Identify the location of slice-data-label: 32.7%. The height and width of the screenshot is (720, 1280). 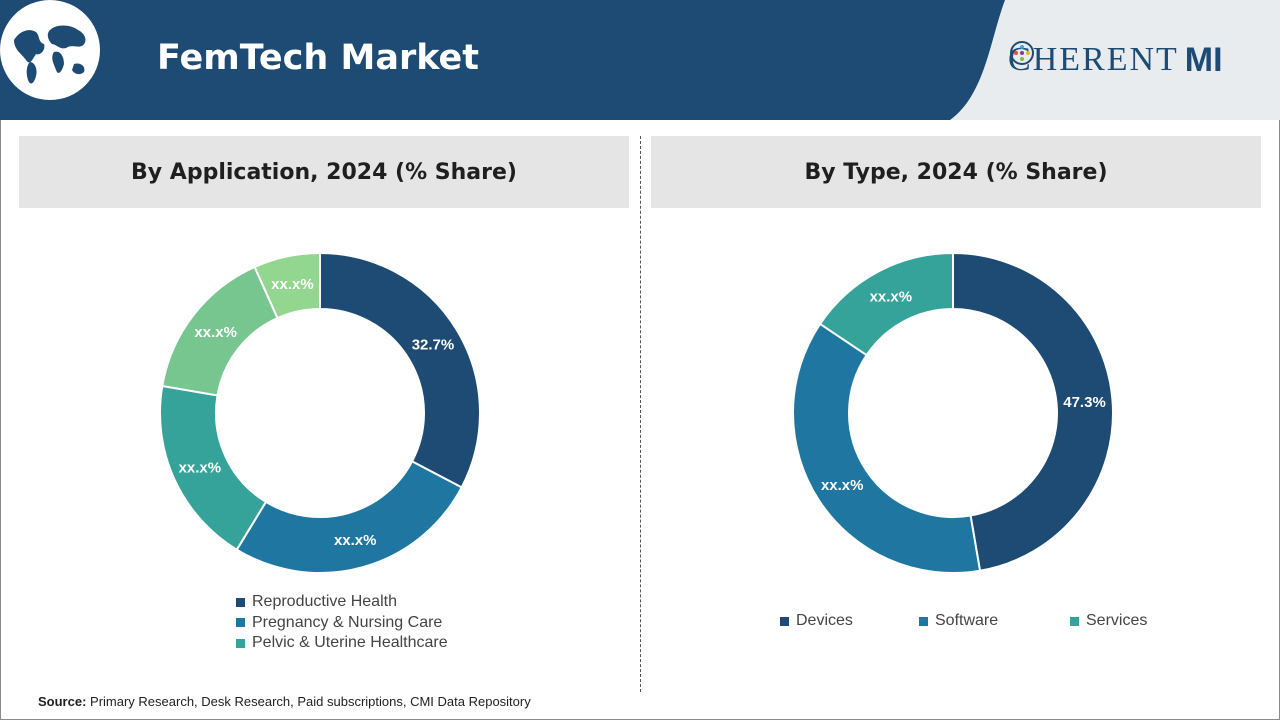
(433, 345).